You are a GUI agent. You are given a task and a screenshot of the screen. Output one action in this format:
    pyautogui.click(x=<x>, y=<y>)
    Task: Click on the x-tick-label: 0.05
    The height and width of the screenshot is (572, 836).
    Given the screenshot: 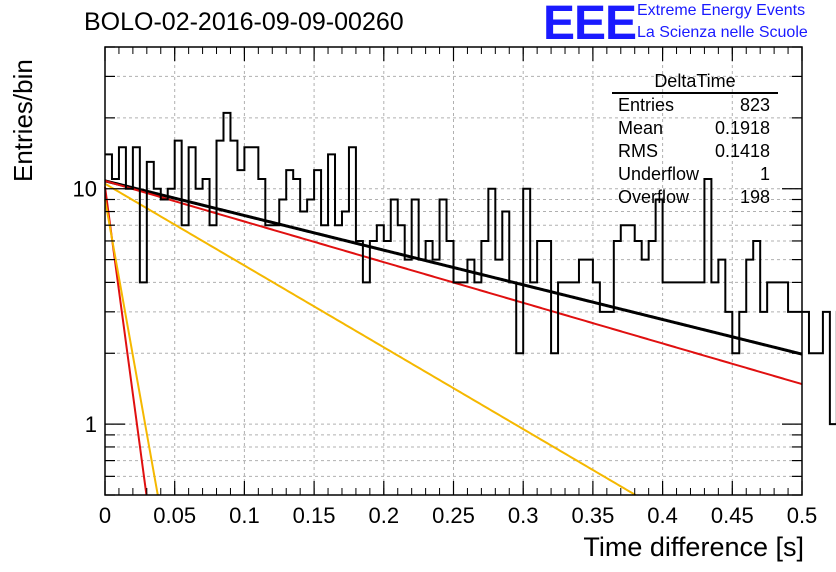 What is the action you would take?
    pyautogui.click(x=174, y=515)
    